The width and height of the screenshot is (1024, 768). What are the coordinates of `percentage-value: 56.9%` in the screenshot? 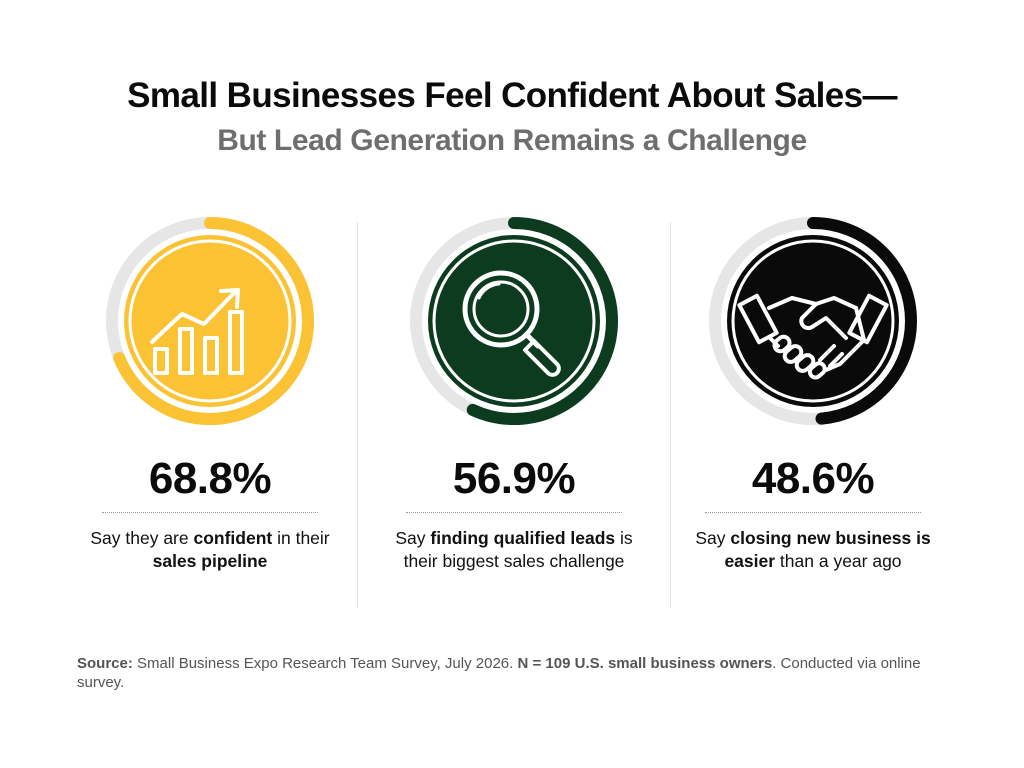 It's located at (514, 478).